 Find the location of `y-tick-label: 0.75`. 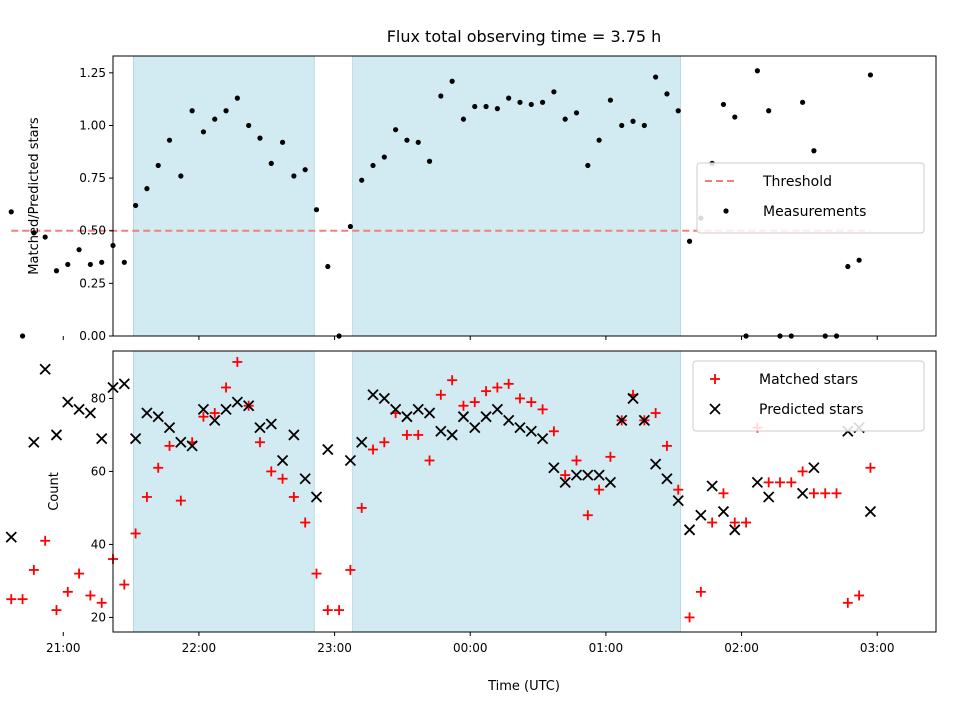

y-tick-label: 0.75 is located at coordinates (92, 178).